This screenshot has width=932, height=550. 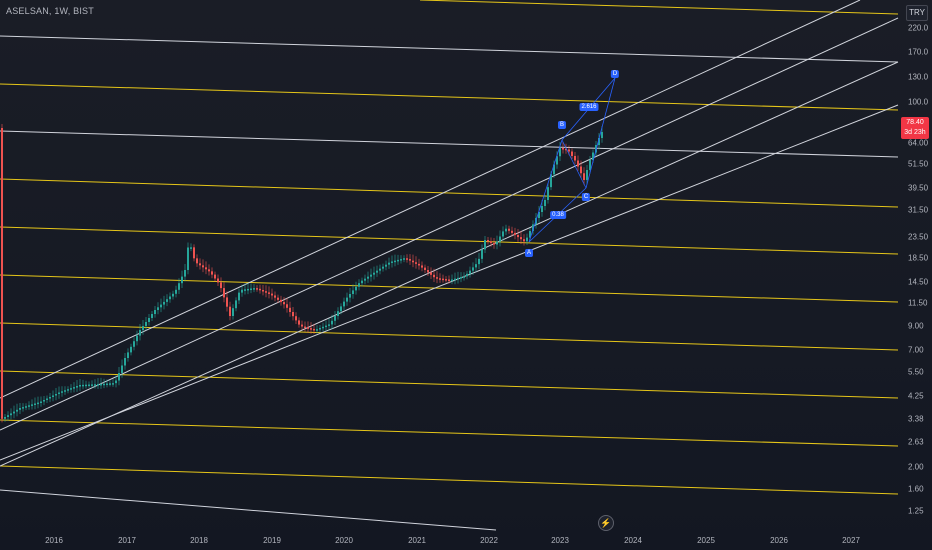 What do you see at coordinates (918, 237) in the screenshot?
I see `price-tick-label: 23.50` at bounding box center [918, 237].